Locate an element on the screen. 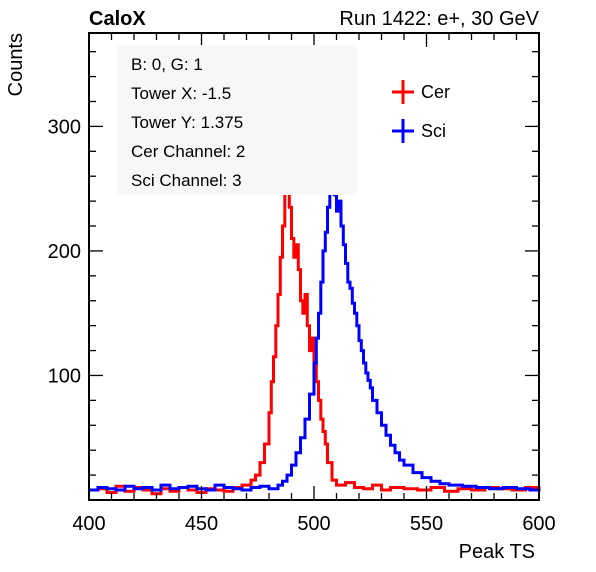 Image resolution: width=596 pixels, height=572 pixels. info-line-tower-y: Tower Y: 1.375 is located at coordinates (187, 122).